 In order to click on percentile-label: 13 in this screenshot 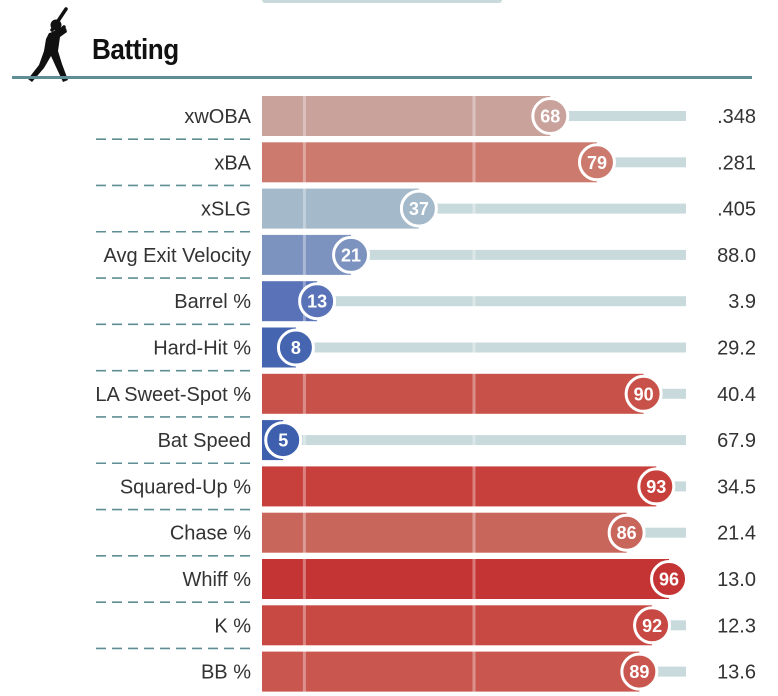, I will do `click(317, 302)`.